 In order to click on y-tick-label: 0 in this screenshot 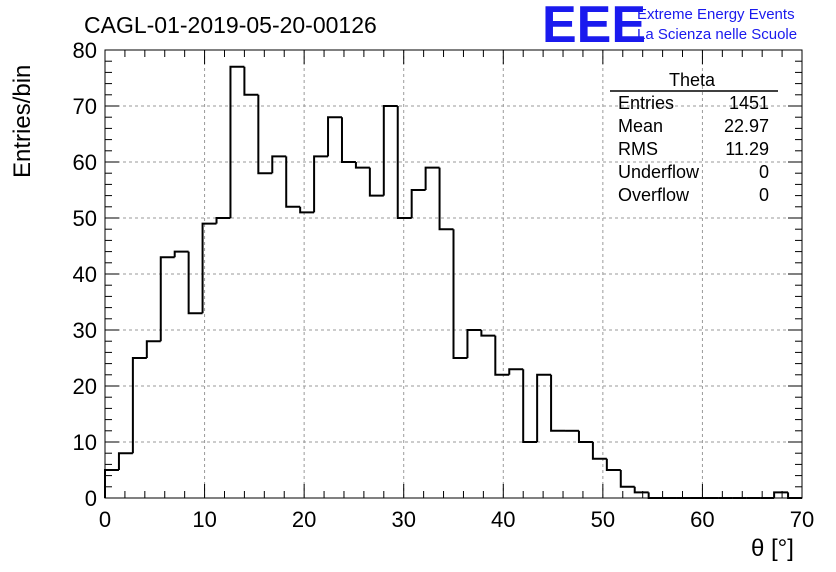, I will do `click(91, 498)`.